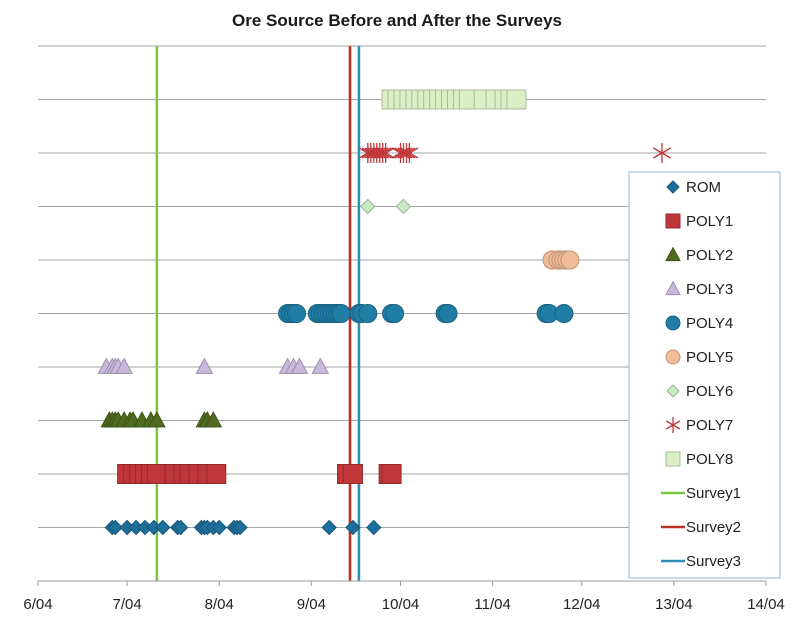  What do you see at coordinates (709, 391) in the screenshot?
I see `legend-label-poly6: POLY6` at bounding box center [709, 391].